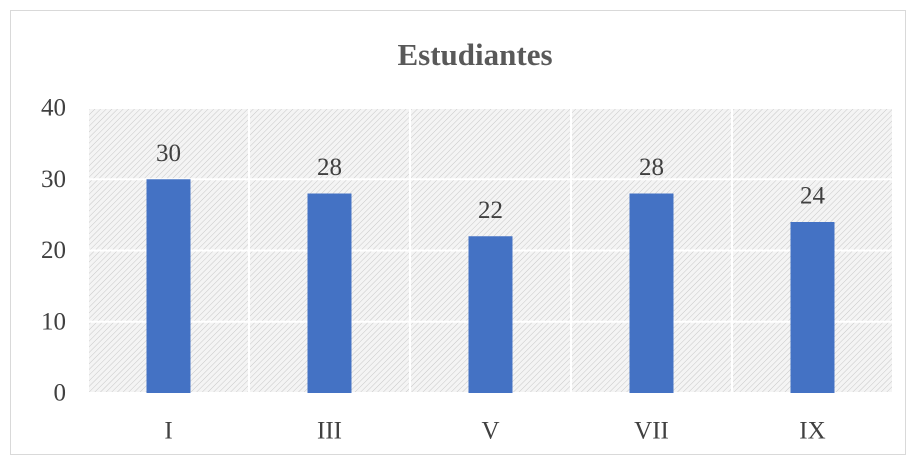 The height and width of the screenshot is (459, 916). What do you see at coordinates (329, 431) in the screenshot?
I see `x-tick-label: III` at bounding box center [329, 431].